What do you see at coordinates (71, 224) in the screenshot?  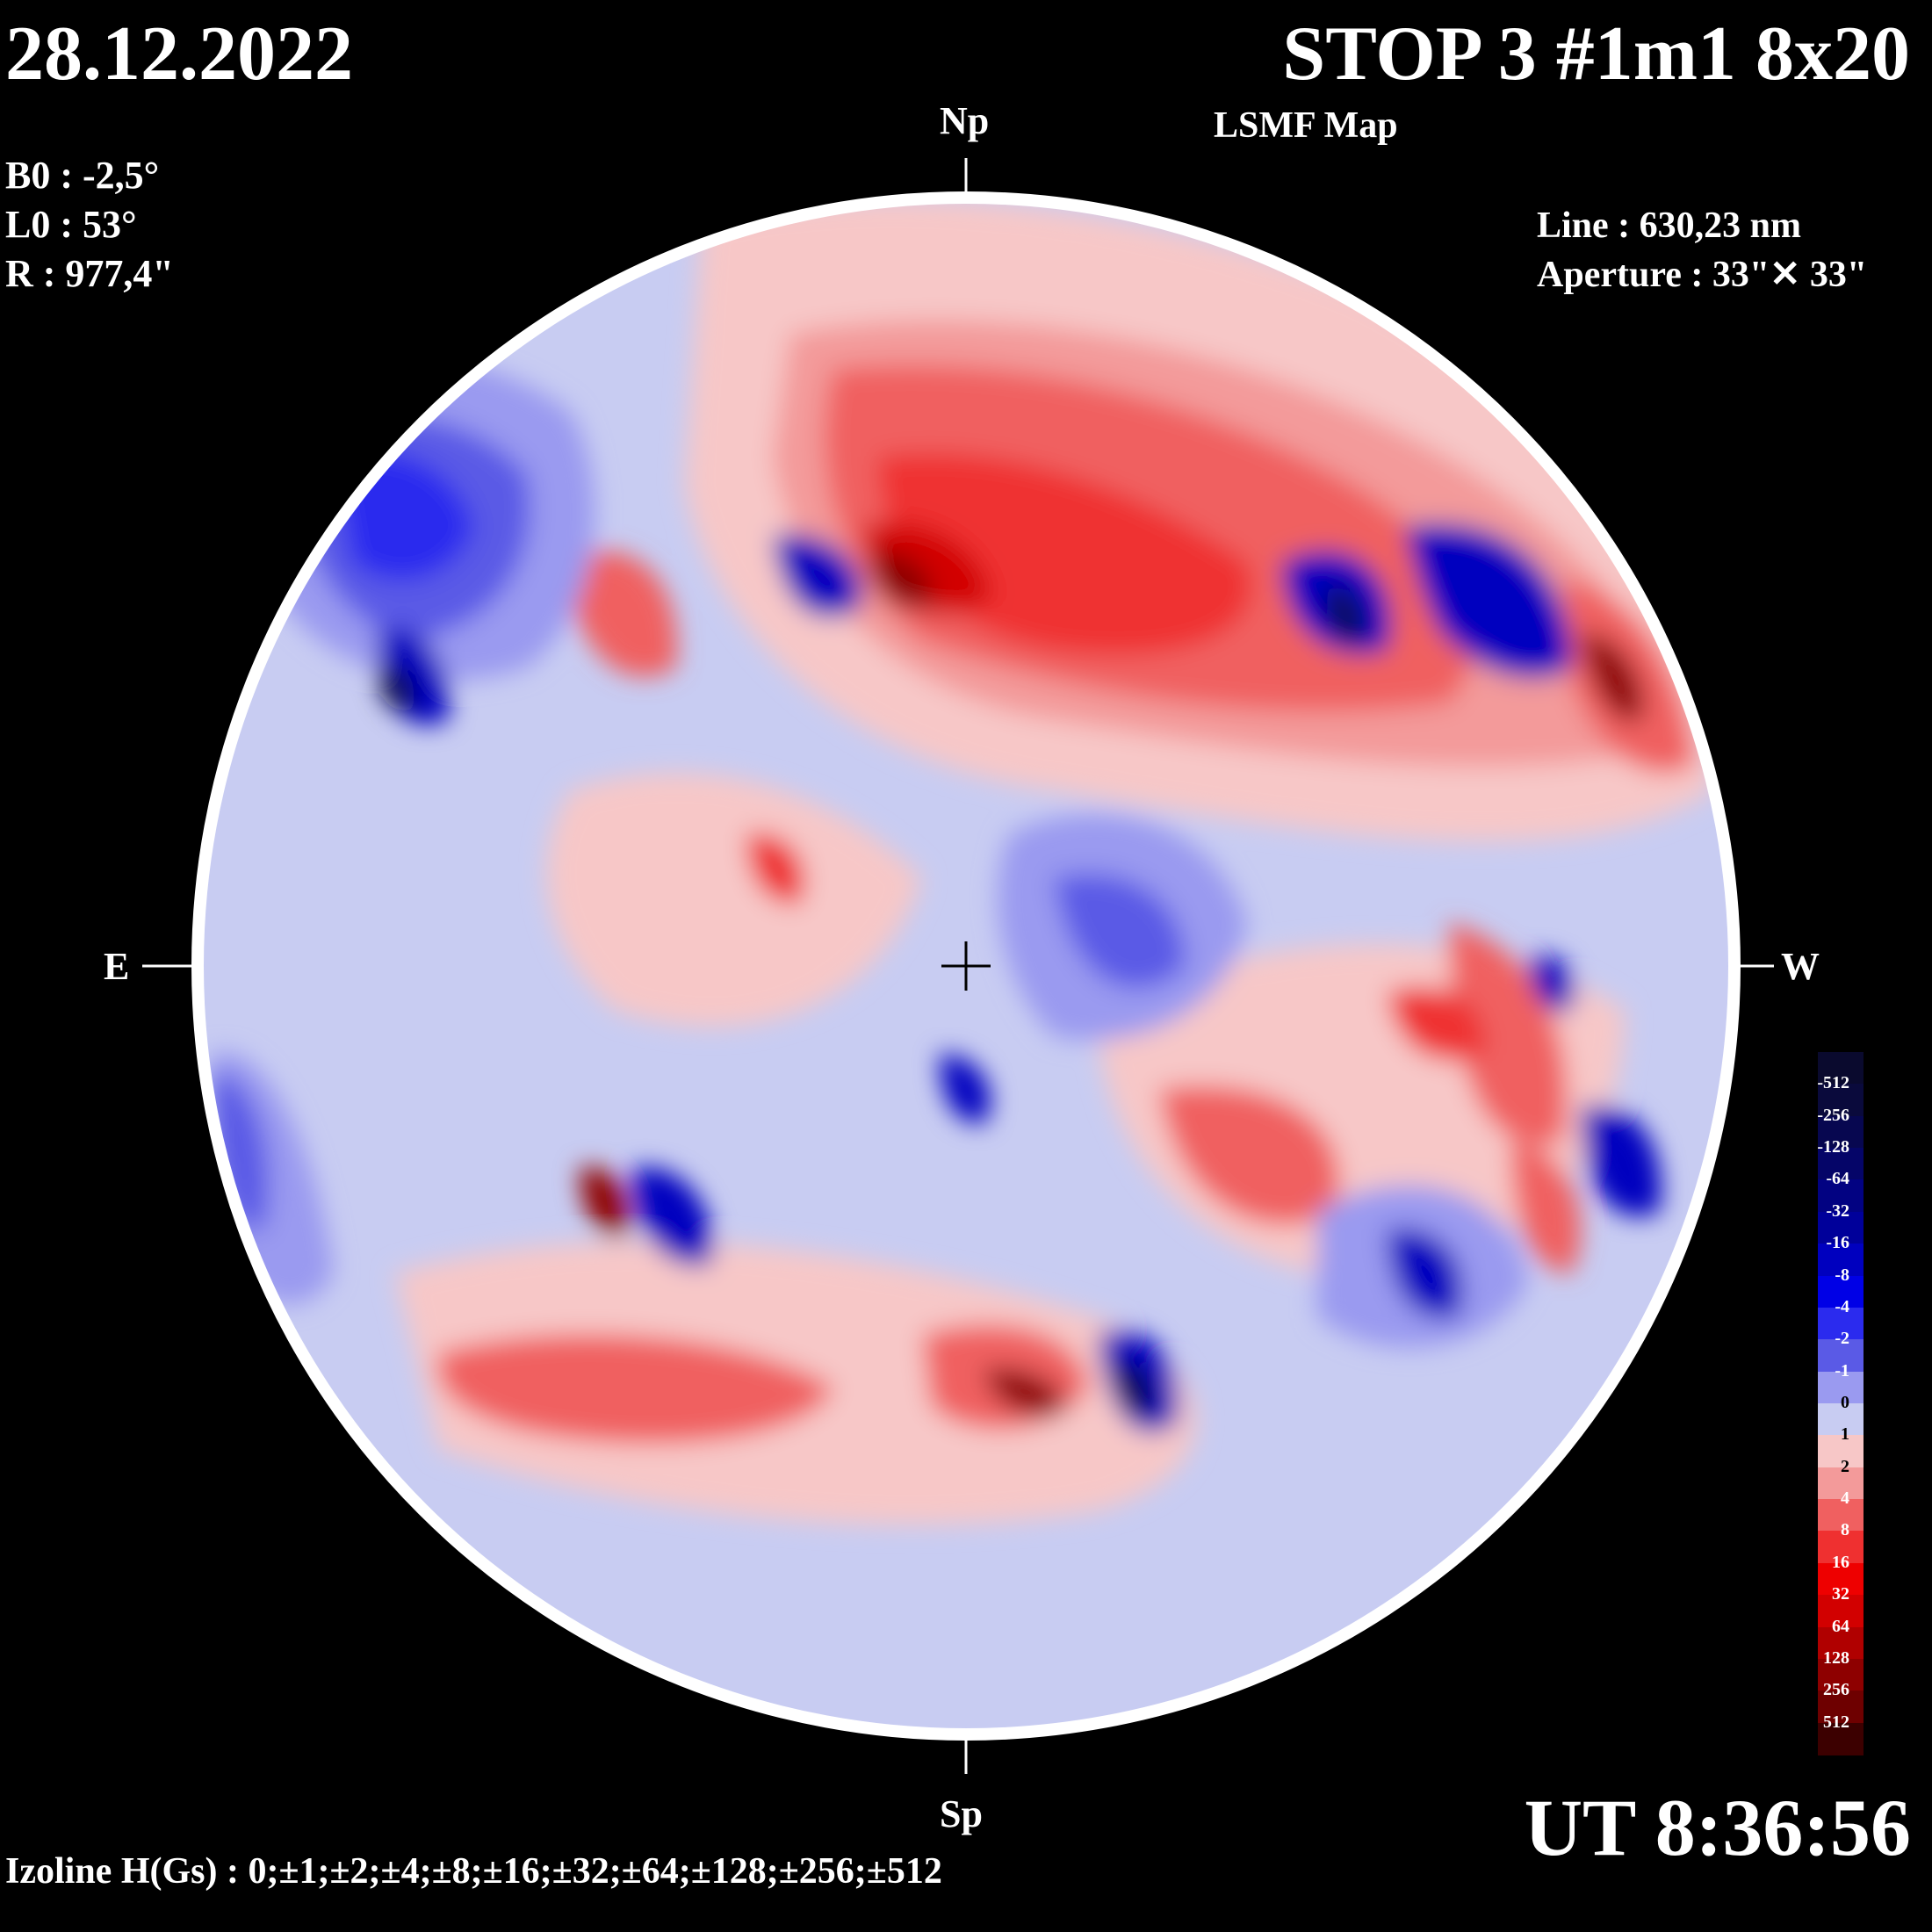 I see `l0-parameter: L0 : 53°` at bounding box center [71, 224].